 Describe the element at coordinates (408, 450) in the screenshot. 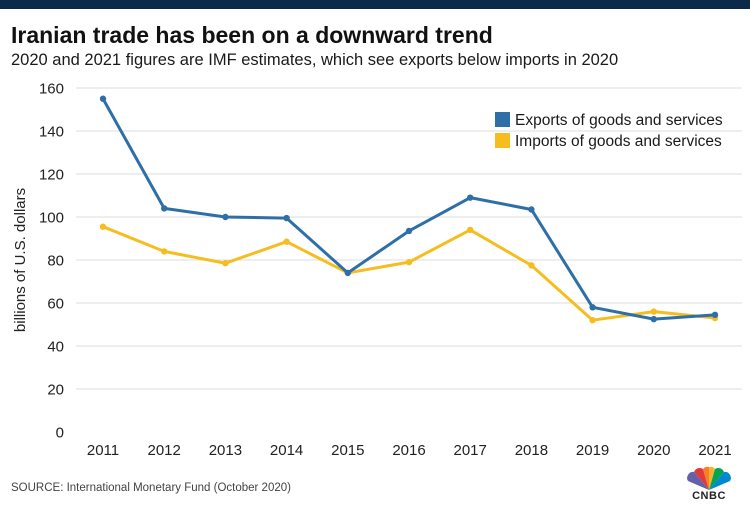

I see `x-tick-label-2016: 2016` at that location.